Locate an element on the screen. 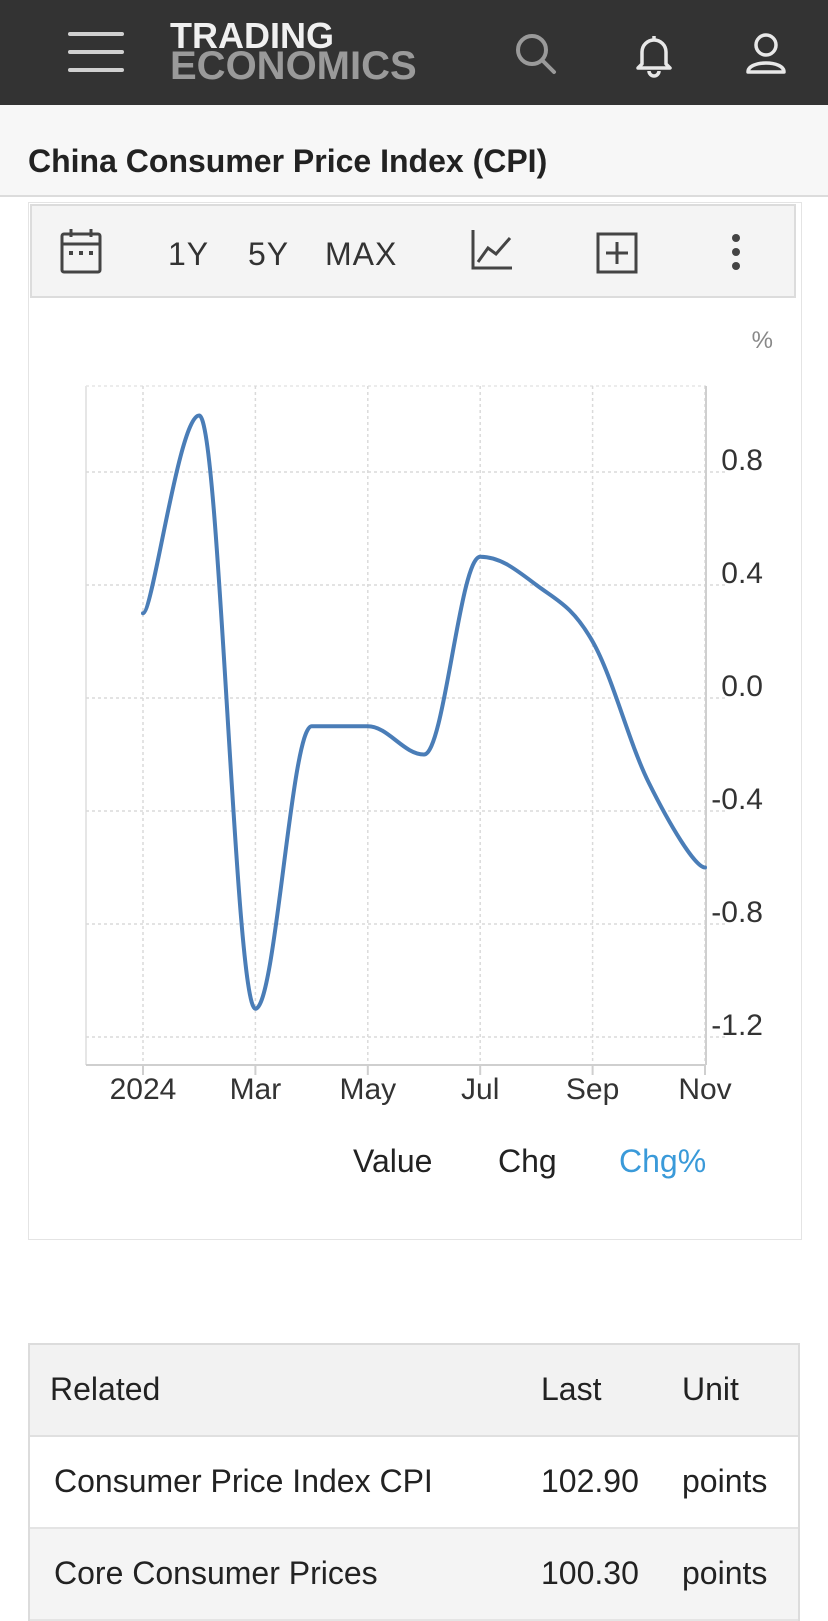 This screenshot has height=1621, width=828. more-vertical-icon is located at coordinates (736, 254).